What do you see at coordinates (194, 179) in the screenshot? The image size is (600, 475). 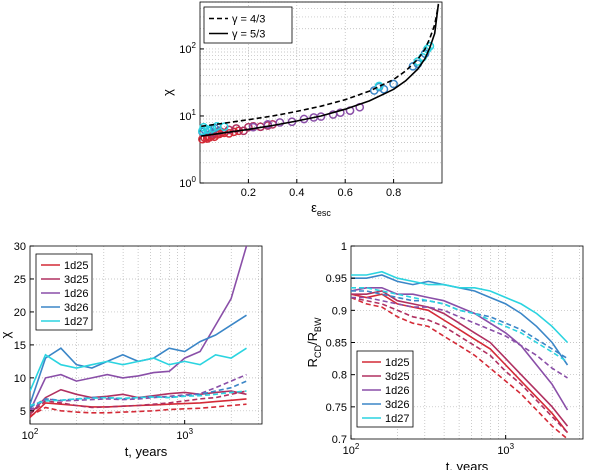 I see `ytick-label-0-exp: 0` at bounding box center [194, 179].